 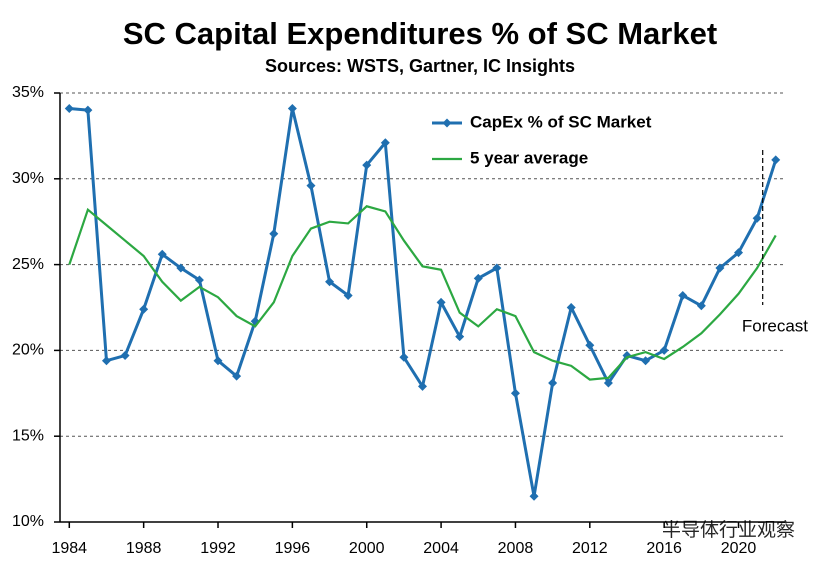 What do you see at coordinates (28, 178) in the screenshot?
I see `y-tick-label: 30%` at bounding box center [28, 178].